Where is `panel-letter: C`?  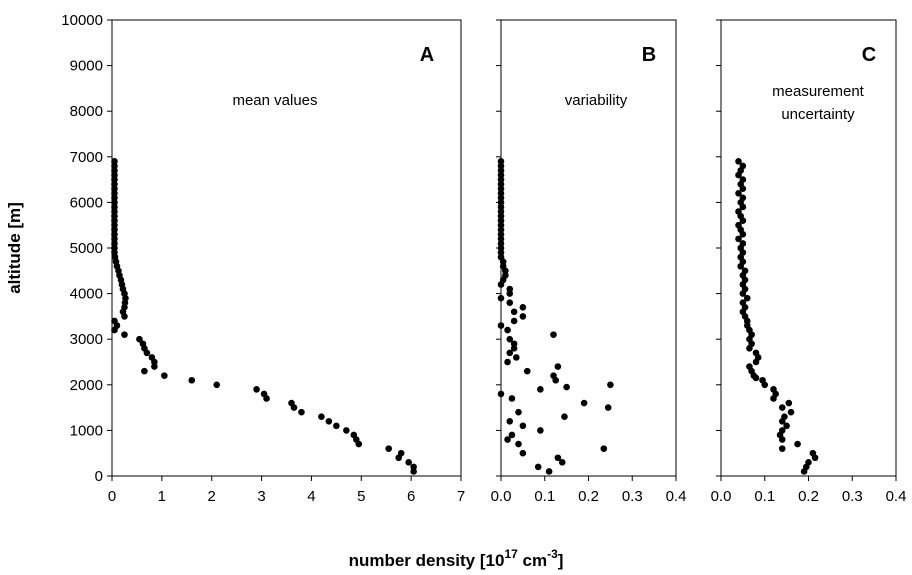 panel-letter: C is located at coordinates (869, 55).